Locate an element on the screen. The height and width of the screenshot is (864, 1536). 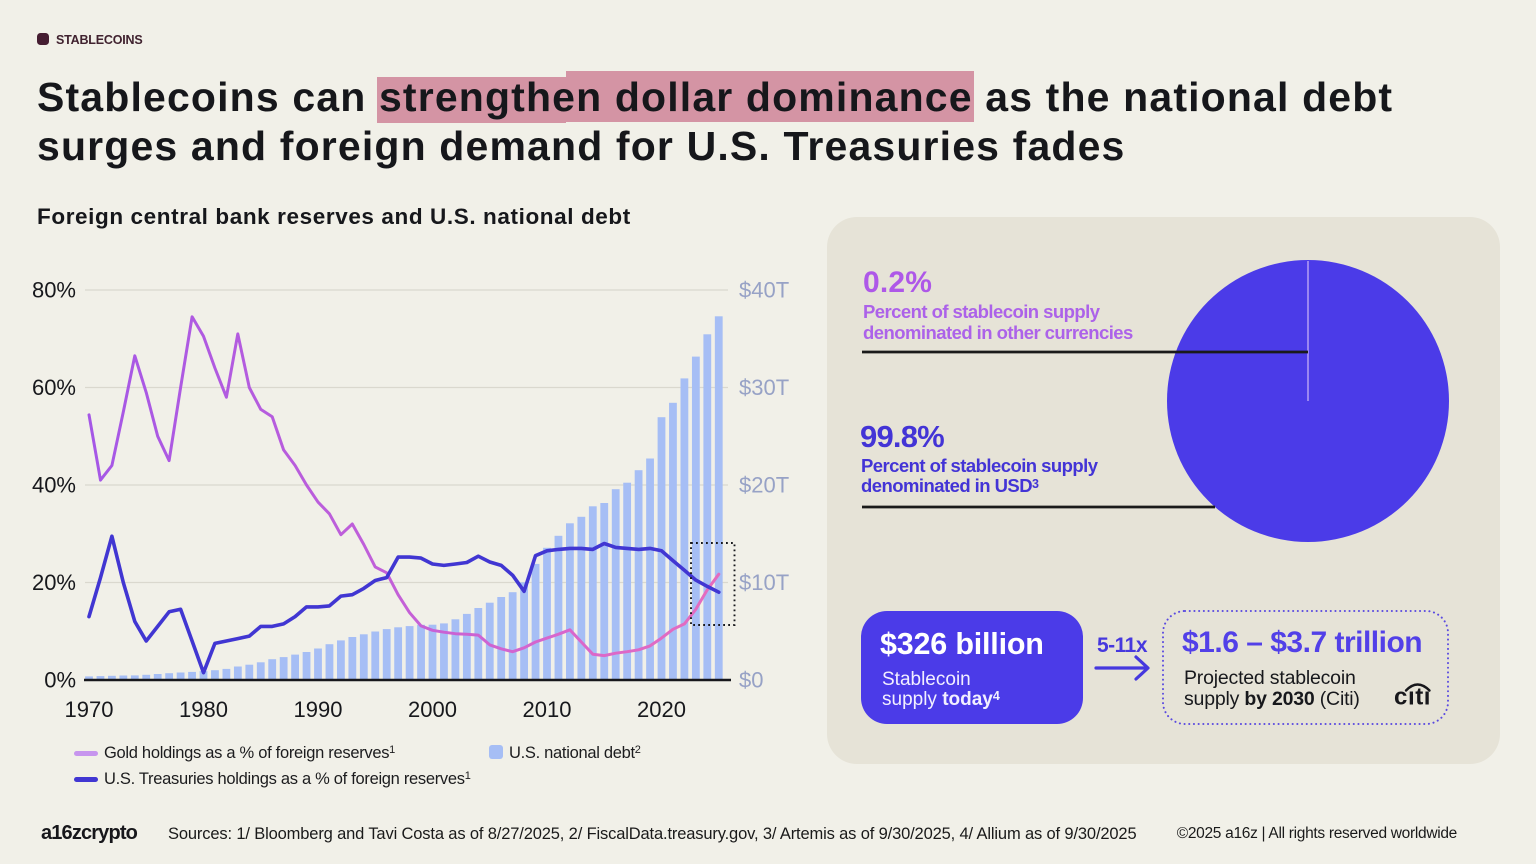
svg-text: 0% is located at coordinates (60, 680).